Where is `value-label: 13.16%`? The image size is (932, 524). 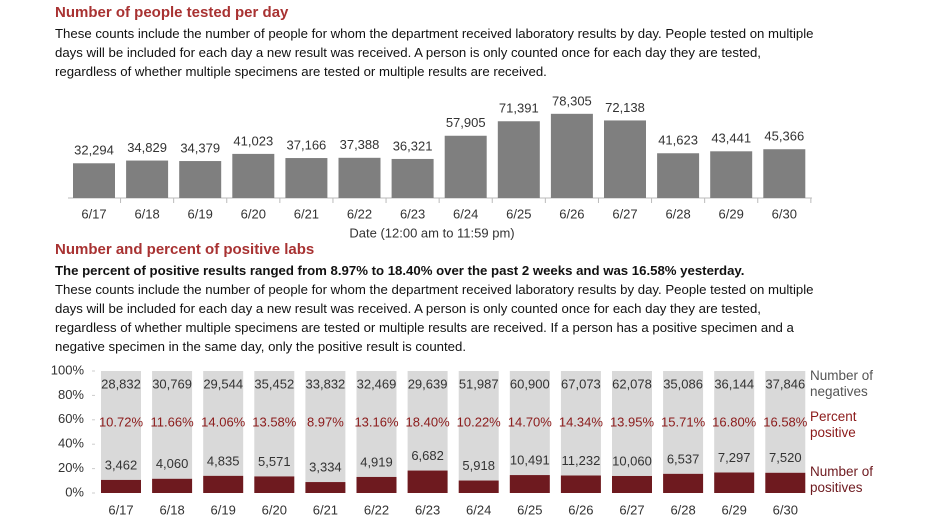
value-label: 13.16% is located at coordinates (376, 421).